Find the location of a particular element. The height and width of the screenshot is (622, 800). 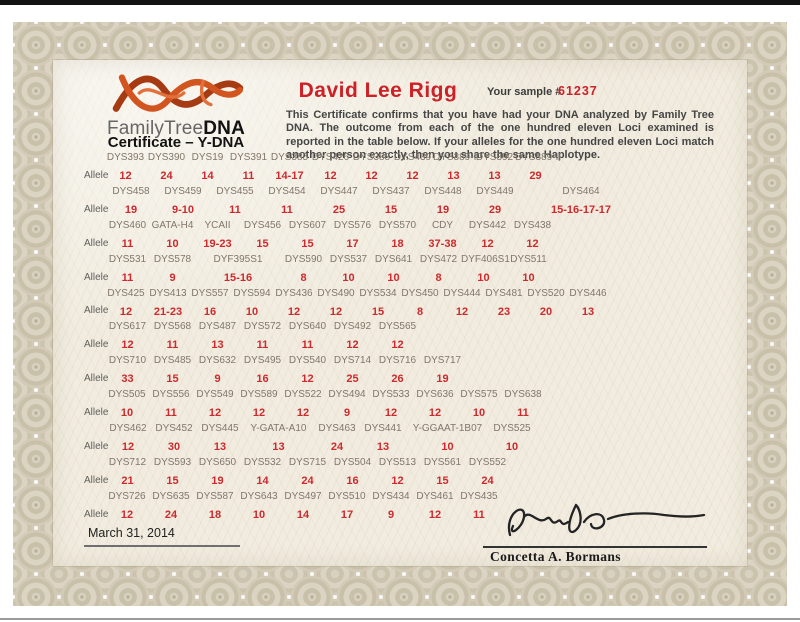

marker-cell: DYS472 8 is located at coordinates (438, 269).